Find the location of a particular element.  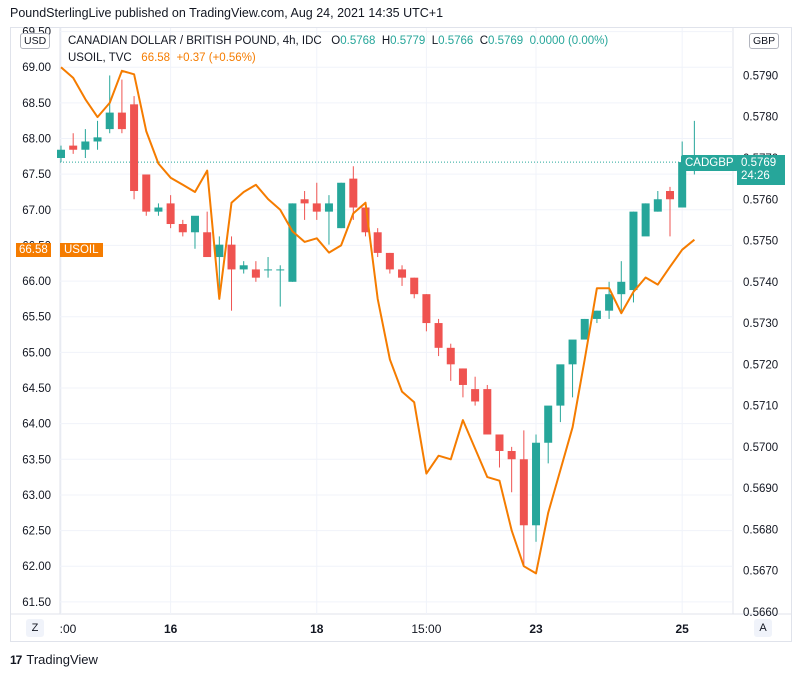

legend-open-value: 0.5768 is located at coordinates (358, 41).